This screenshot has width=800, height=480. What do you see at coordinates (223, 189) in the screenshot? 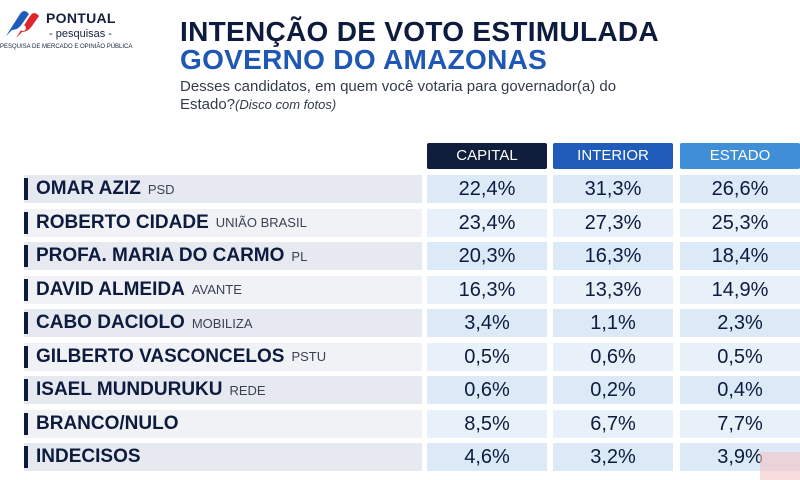
I see `candidate-cell: OMAR AZIZ PSD` at bounding box center [223, 189].